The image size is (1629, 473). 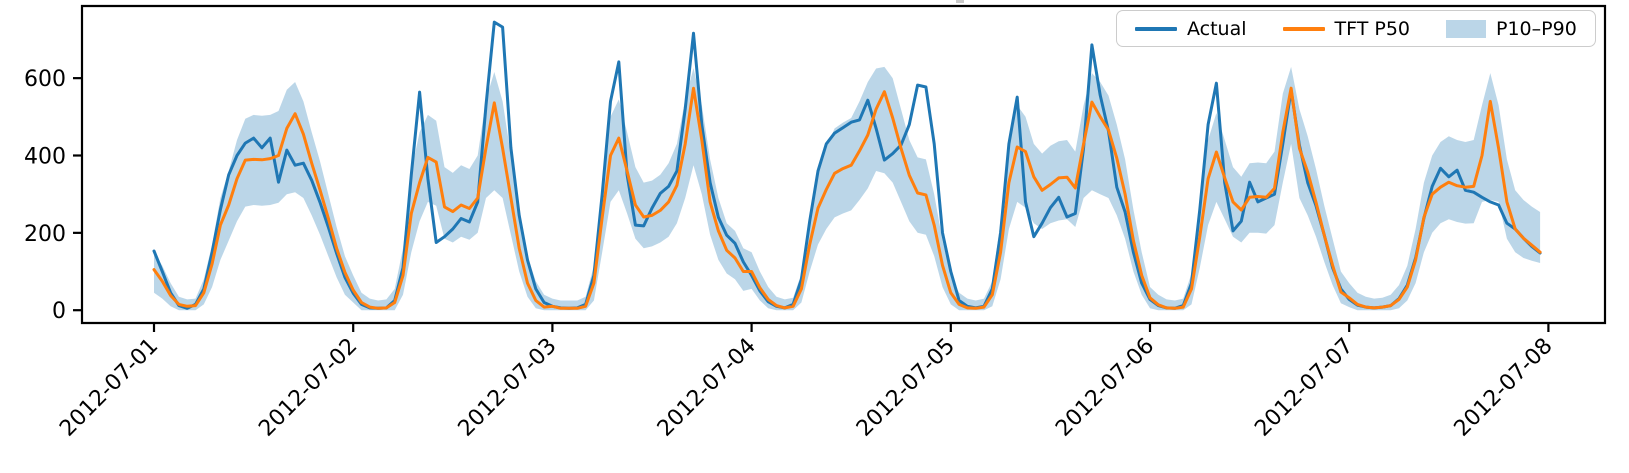 I want to click on legend-item-tft-p50: TFT P50, so click(x=1346, y=28).